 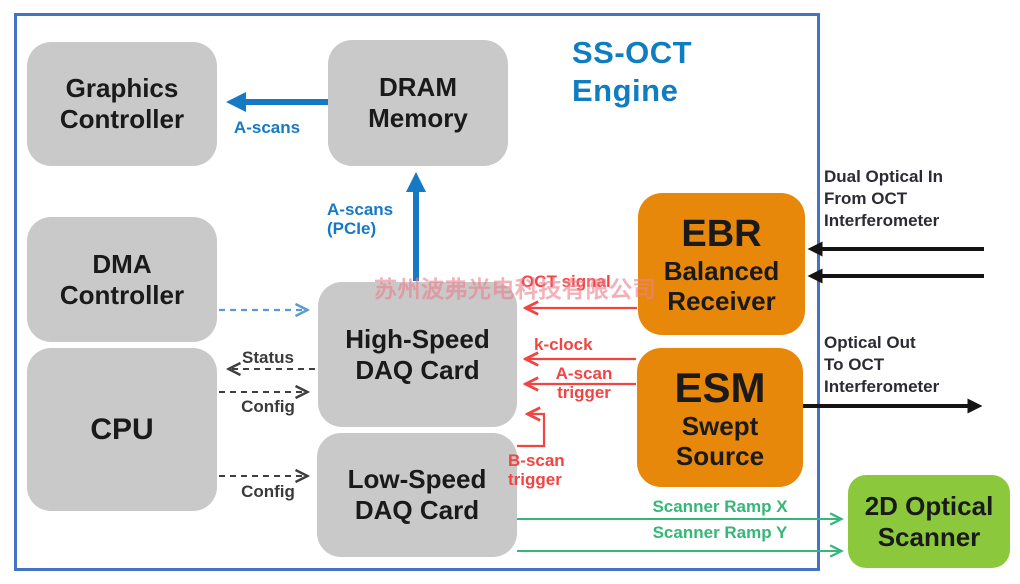 I want to click on block-high-speed-daq-card: High-Speed DAQ Card, so click(x=417, y=354).